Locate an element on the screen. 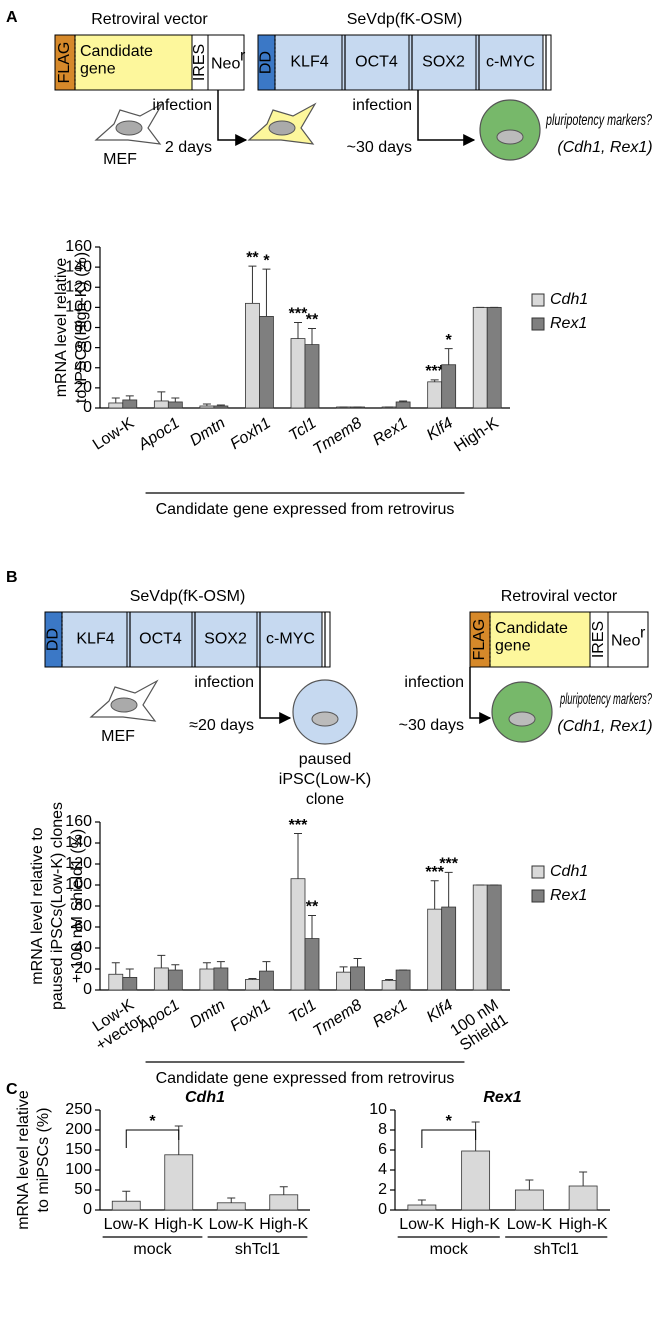 The image size is (656, 1336). y-axis-label: paused iPSCs(Low-K) clones is located at coordinates (57, 906).